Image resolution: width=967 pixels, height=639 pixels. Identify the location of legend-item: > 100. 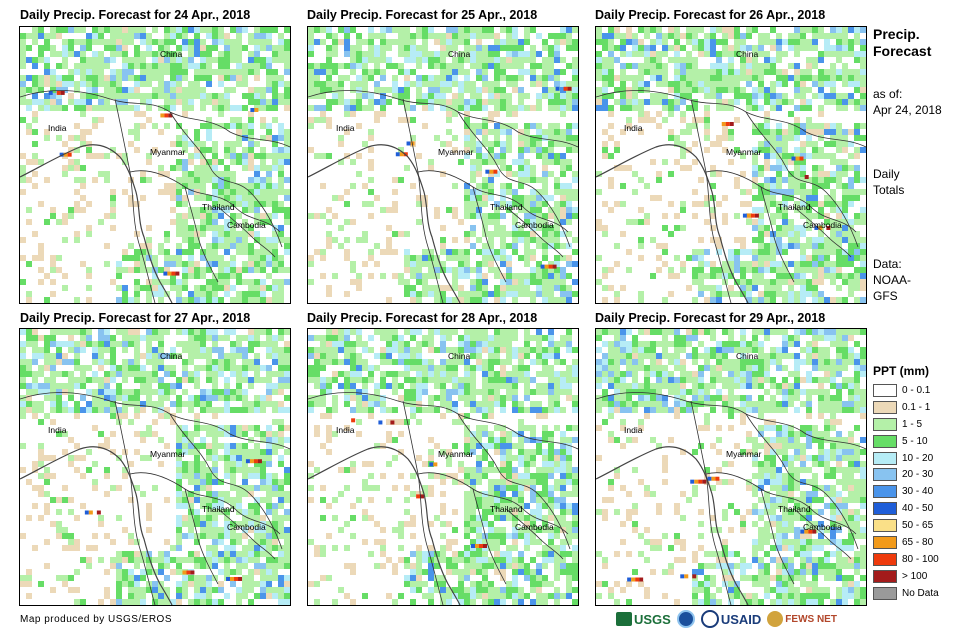
(906, 576).